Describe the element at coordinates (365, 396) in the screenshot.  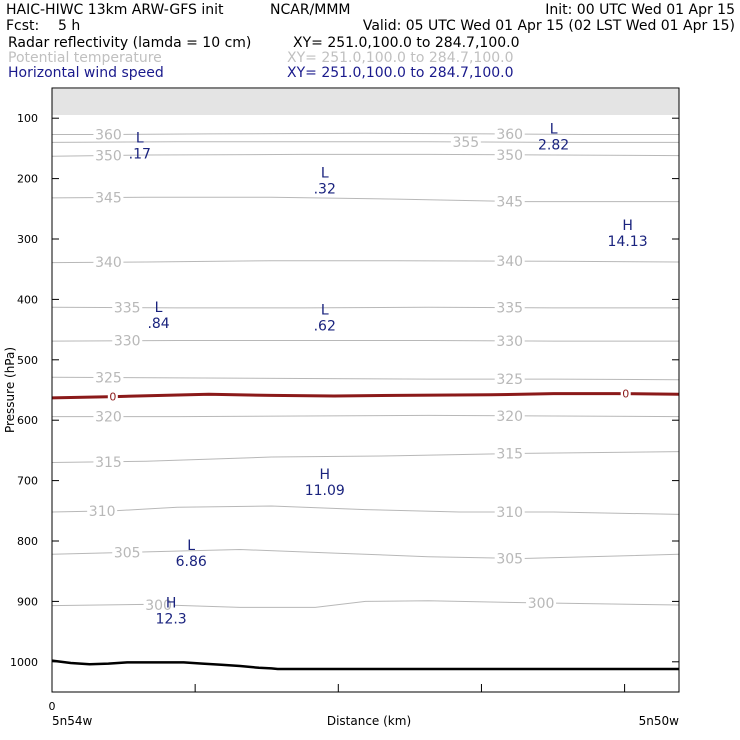
I see `zero-contour-line` at that location.